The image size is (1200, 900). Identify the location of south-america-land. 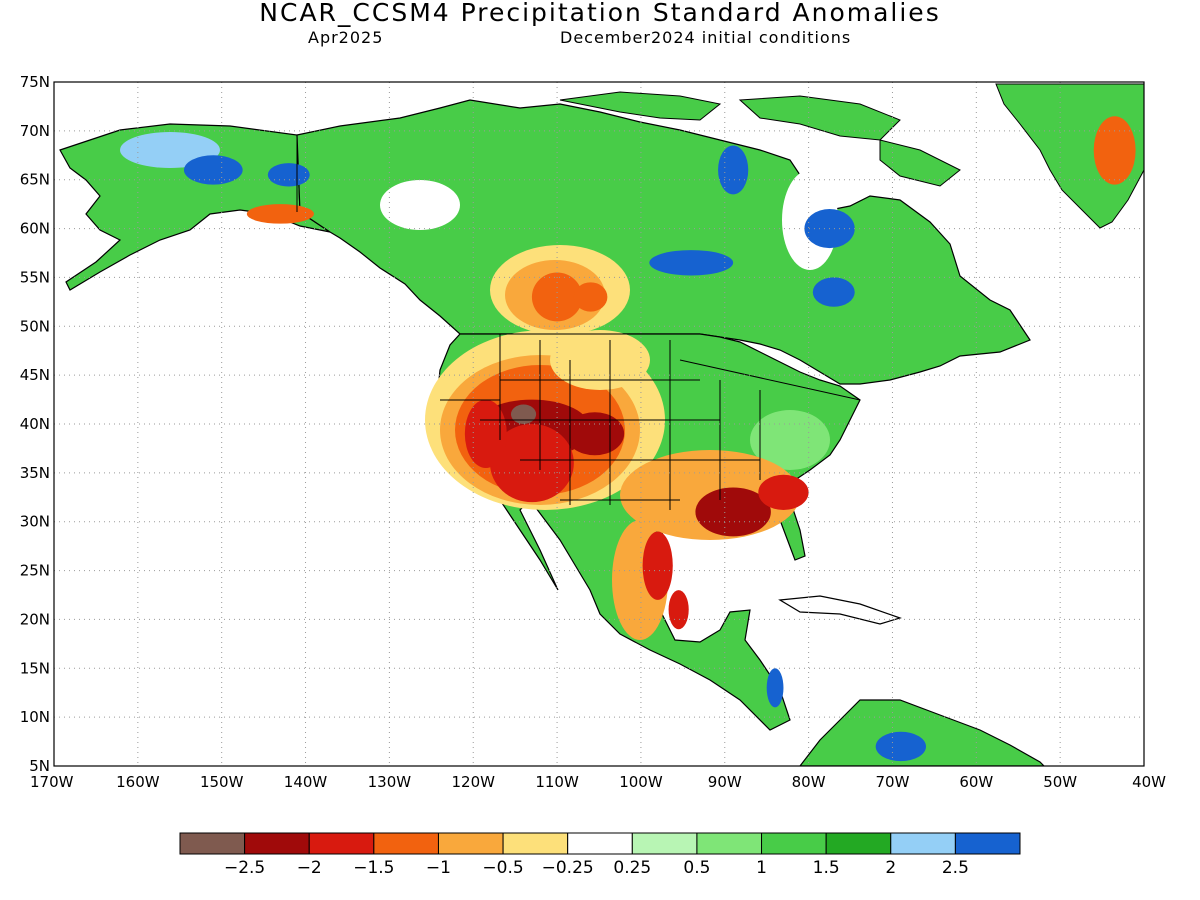
(922, 732).